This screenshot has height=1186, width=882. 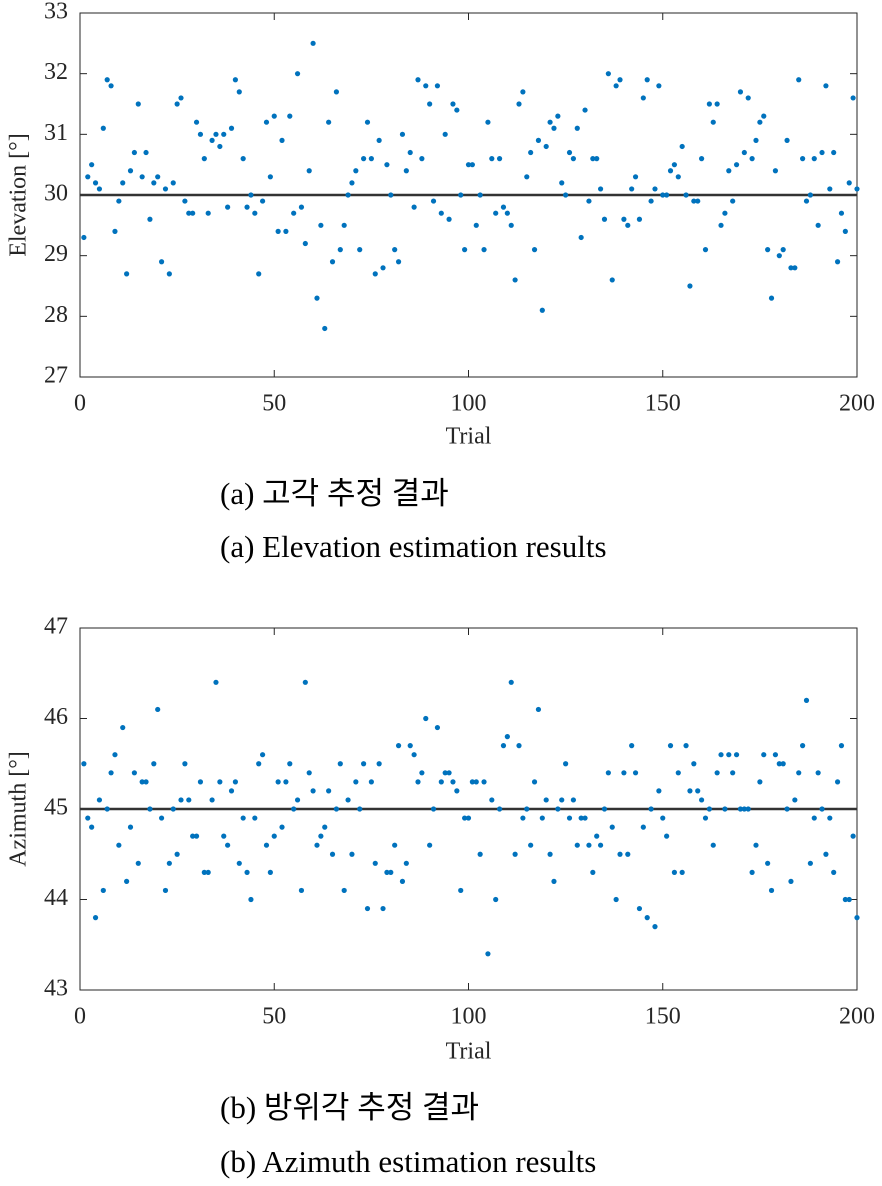 What do you see at coordinates (56, 989) in the screenshot?
I see `y-tick-label: 43` at bounding box center [56, 989].